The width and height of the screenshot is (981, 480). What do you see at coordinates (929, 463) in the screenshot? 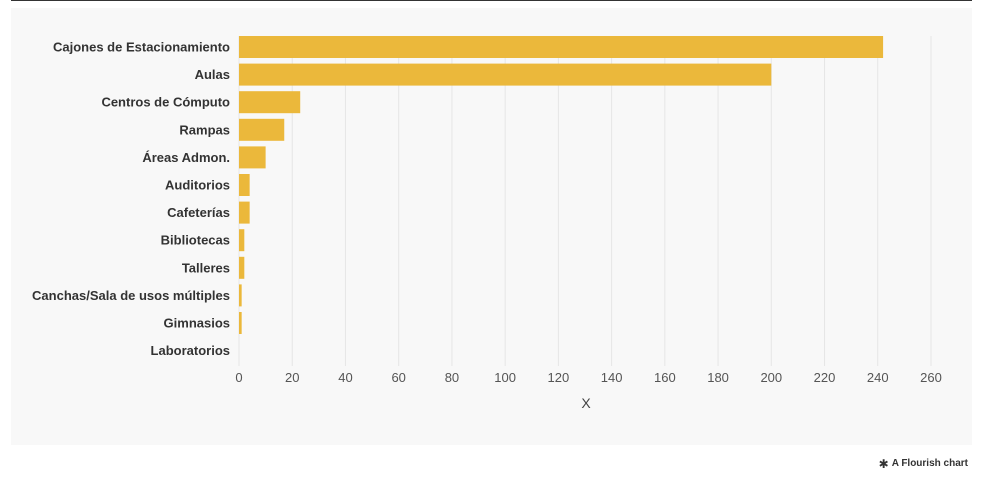
I see `credit-text: A Flourish chart` at bounding box center [929, 463].